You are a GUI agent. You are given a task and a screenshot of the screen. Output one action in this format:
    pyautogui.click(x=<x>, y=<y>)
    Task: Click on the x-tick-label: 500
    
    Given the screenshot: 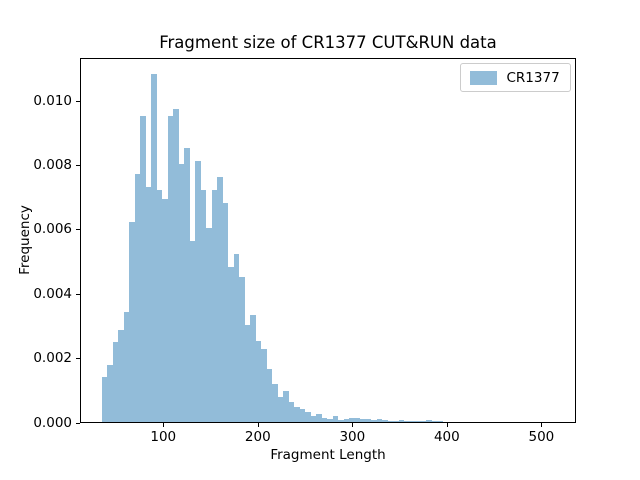 What is the action you would take?
    pyautogui.click(x=541, y=437)
    